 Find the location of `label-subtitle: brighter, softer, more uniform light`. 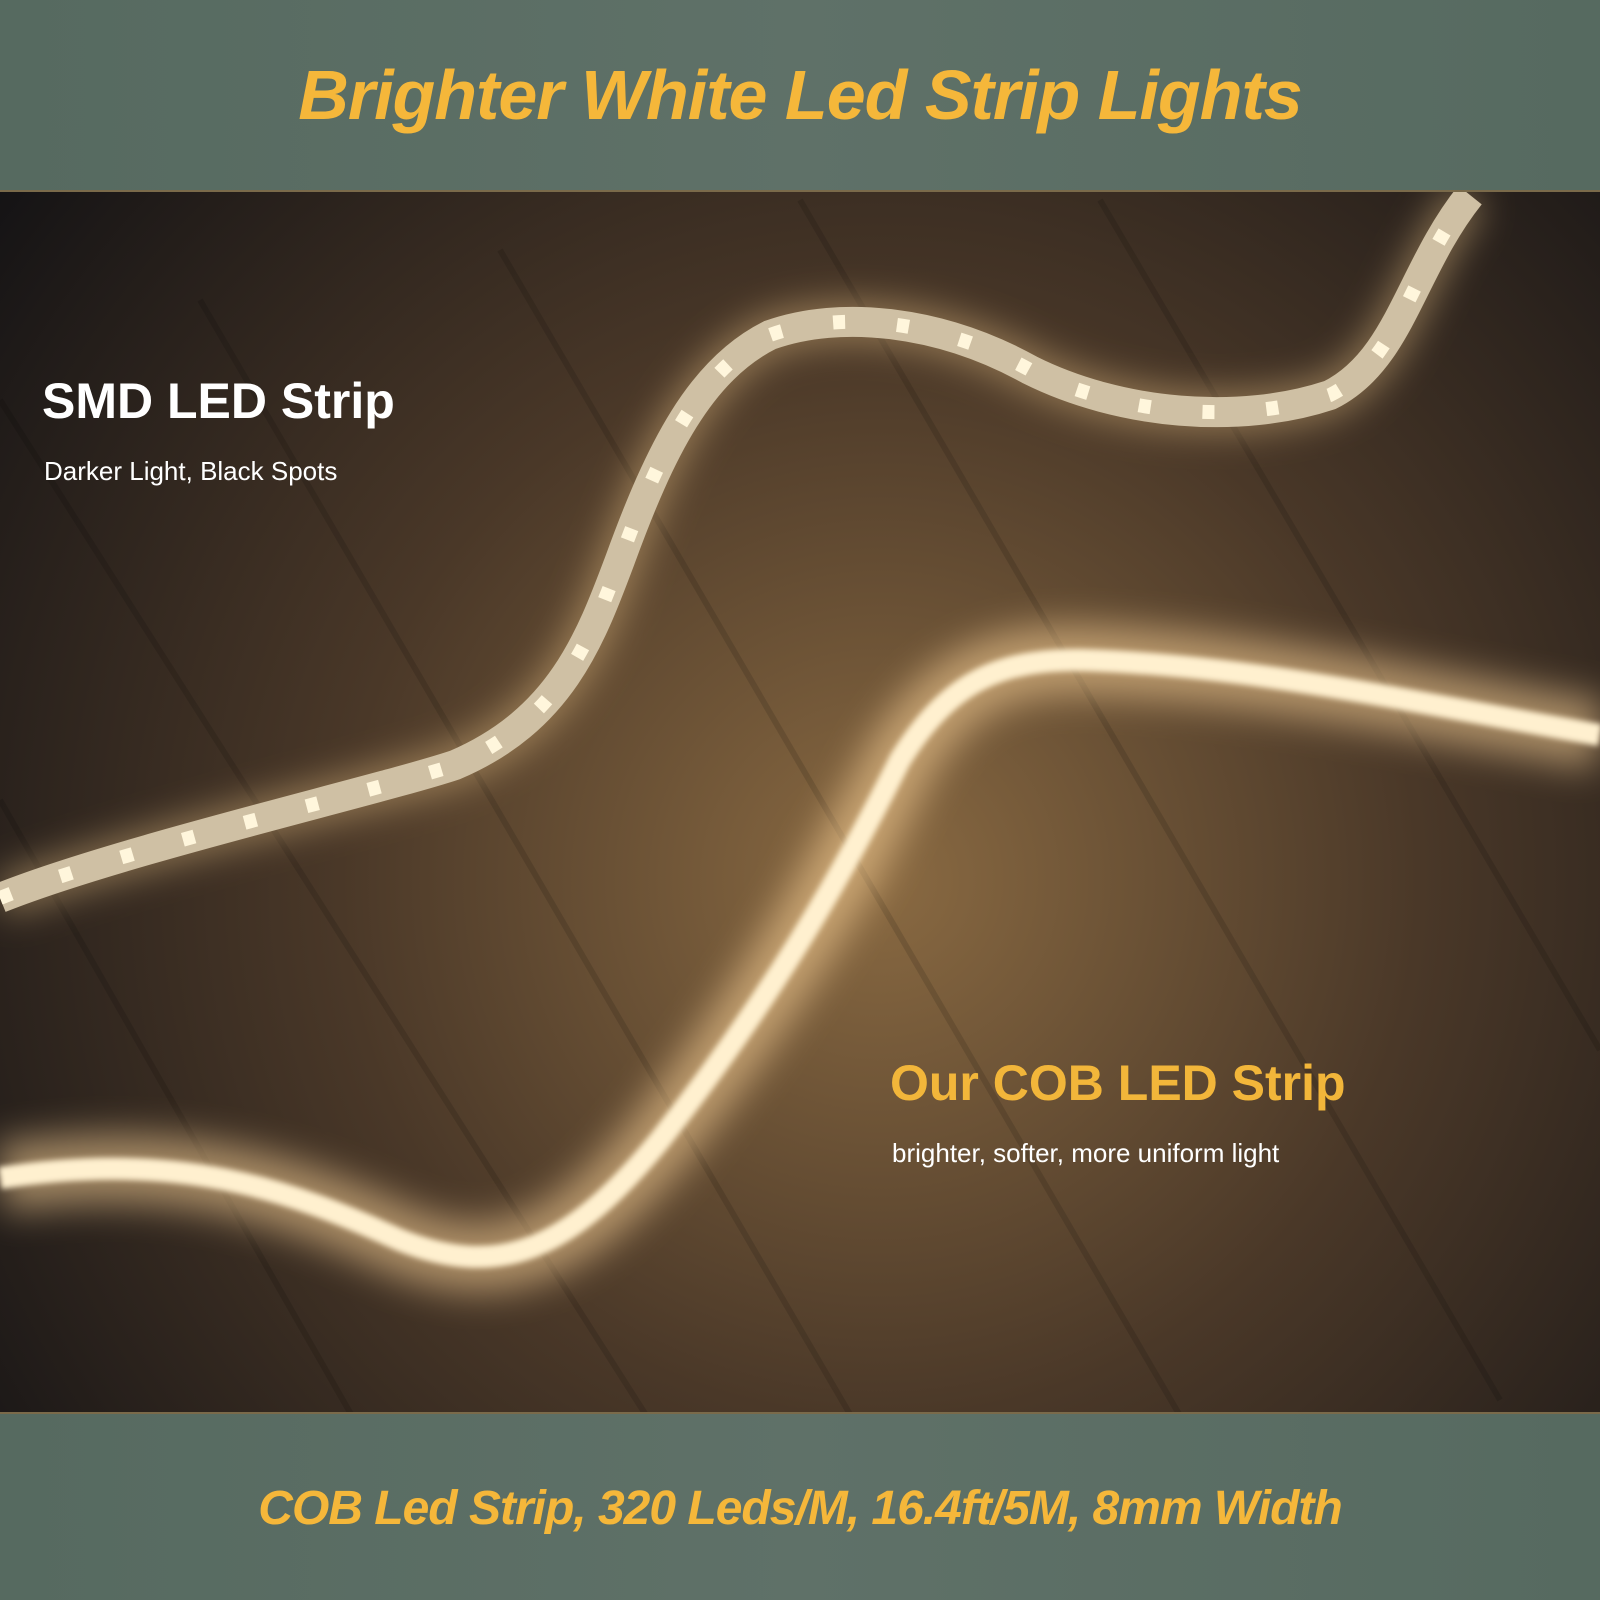

label-subtitle: brighter, softer, more uniform light is located at coordinates (1086, 1153).